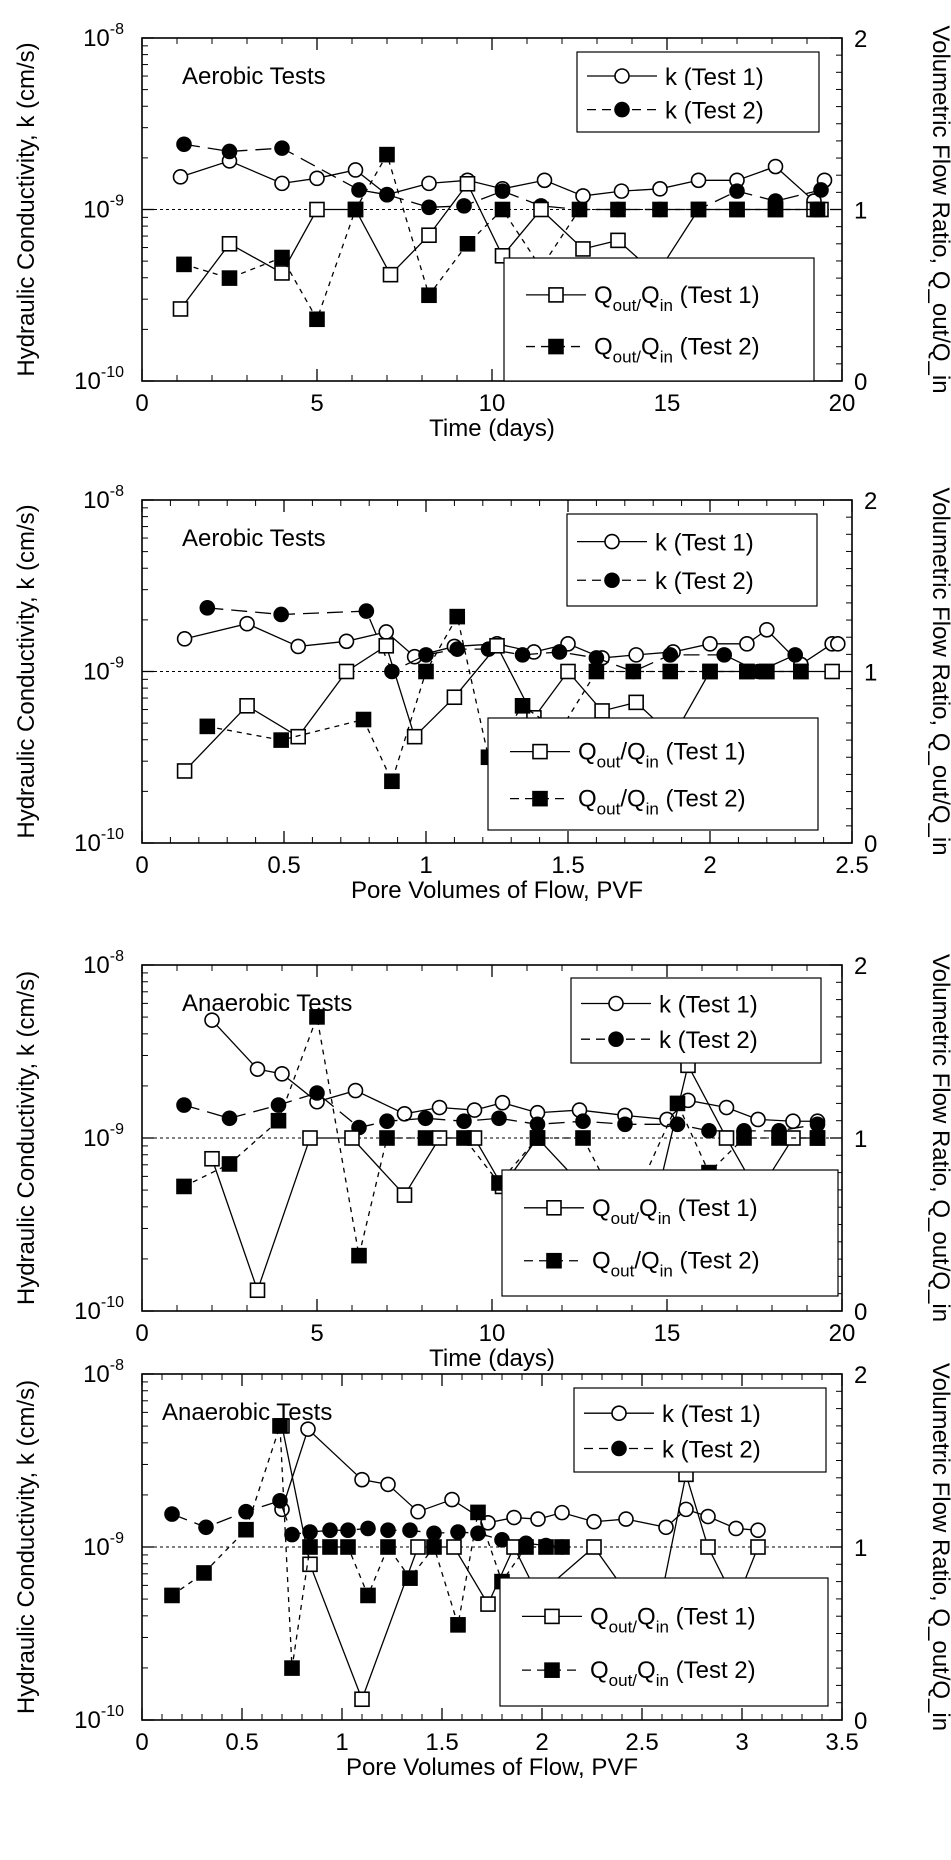 This screenshot has width=951, height=1860. Describe the element at coordinates (675, 1211) in the screenshot. I see `legend-q-label: Qout/Qin (Test 1)` at that location.